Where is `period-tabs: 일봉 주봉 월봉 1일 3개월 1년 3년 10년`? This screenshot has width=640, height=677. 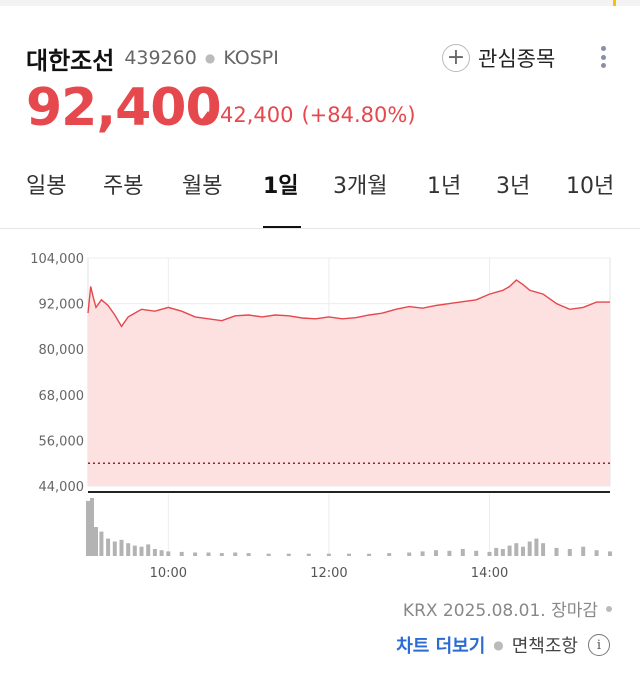 period-tabs: 일봉 주봉 월봉 1일 3개월 1년 3년 10년 is located at coordinates (320, 197).